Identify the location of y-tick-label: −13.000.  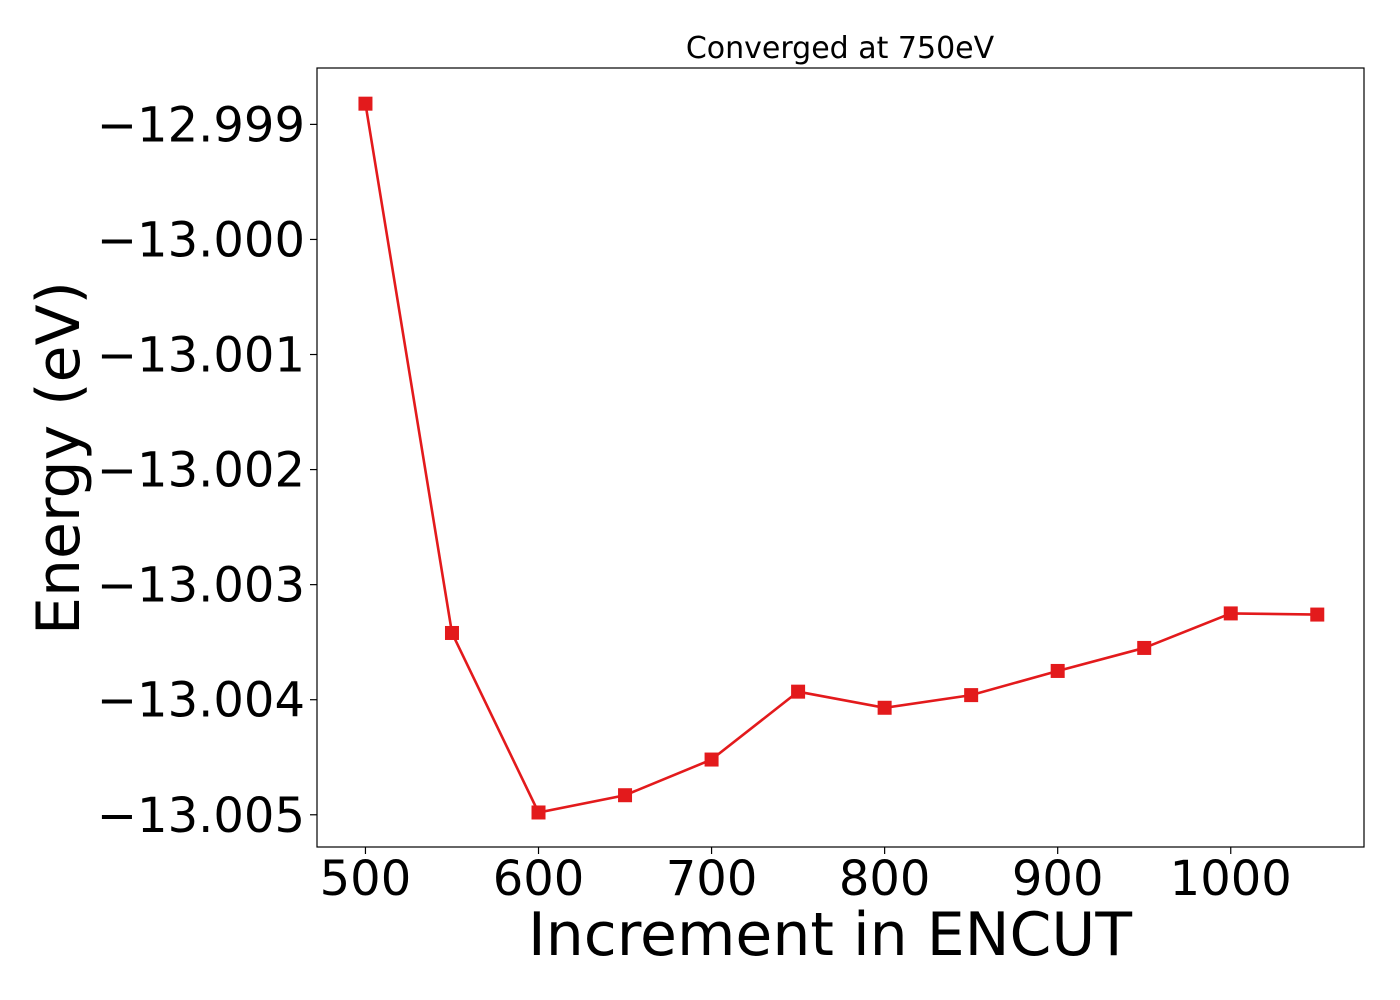
(201, 240).